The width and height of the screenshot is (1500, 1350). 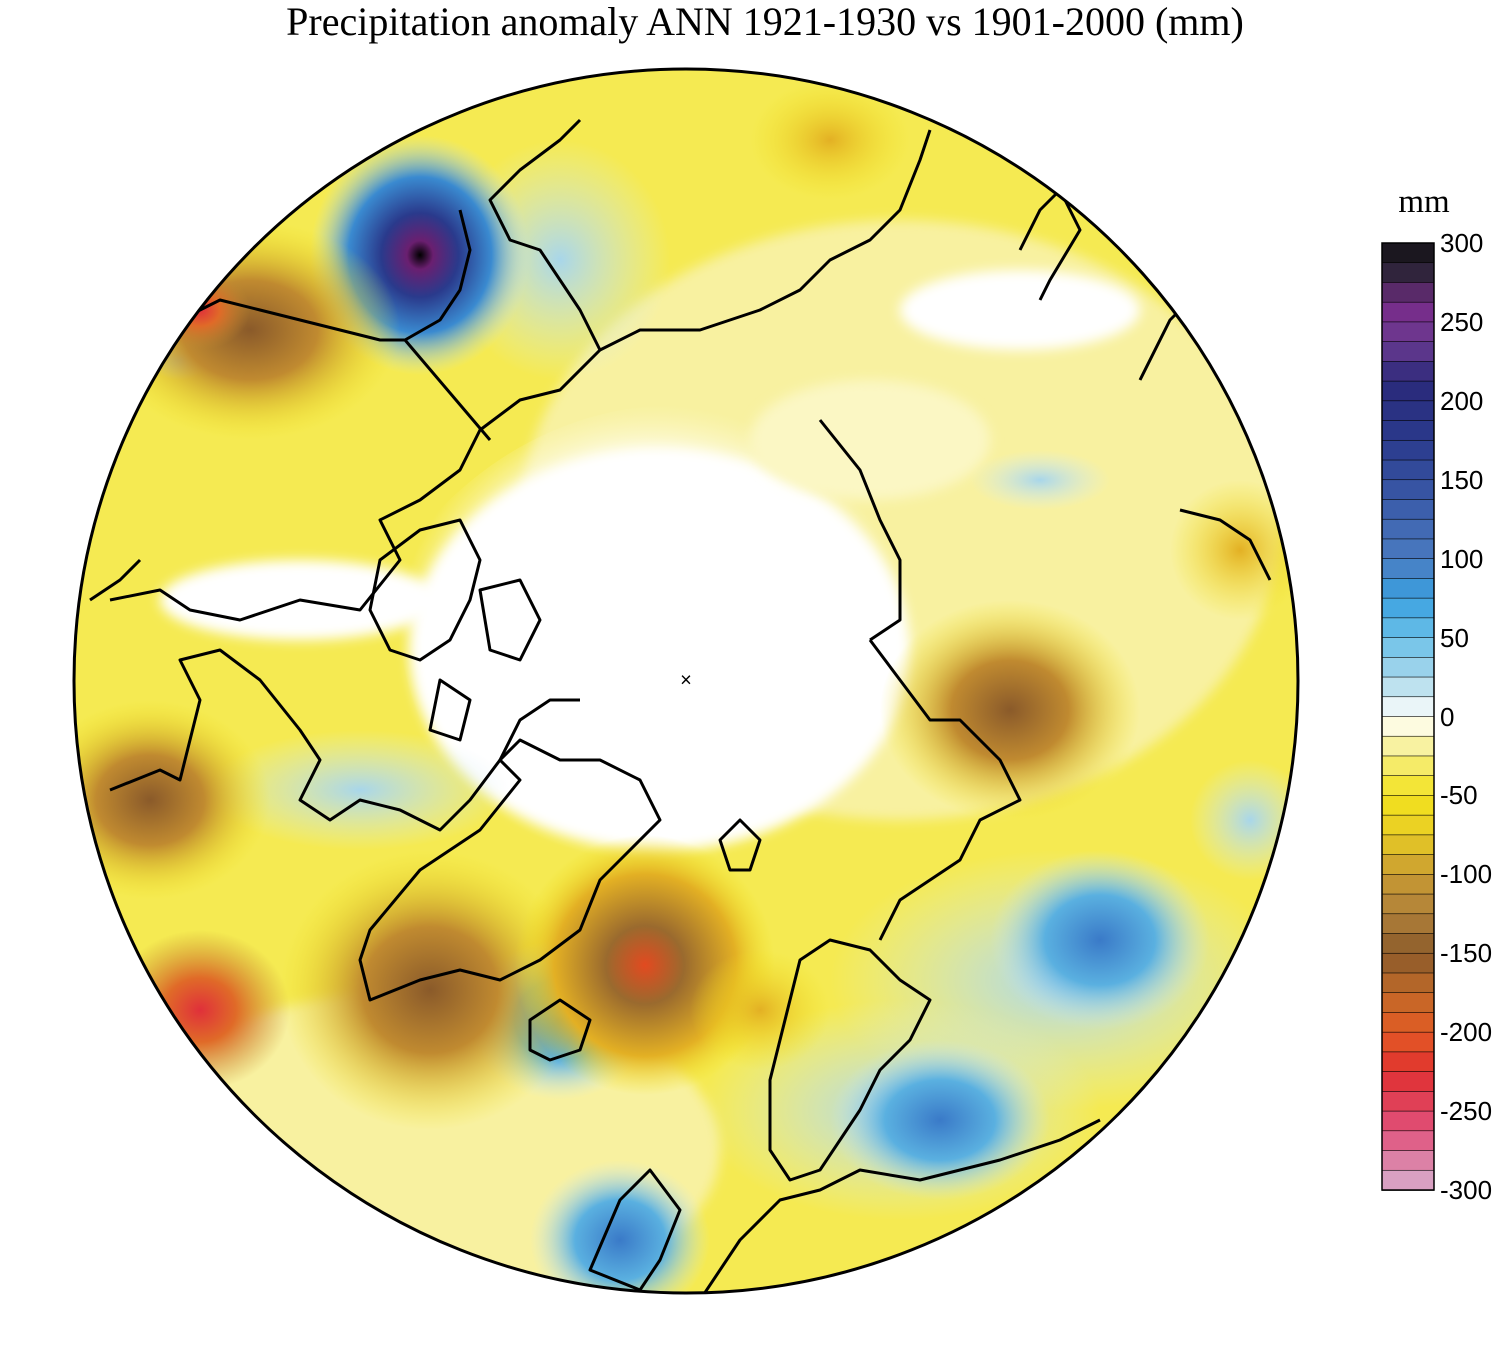 What do you see at coordinates (1447, 716) in the screenshot?
I see `colorbar-tick-label: 0` at bounding box center [1447, 716].